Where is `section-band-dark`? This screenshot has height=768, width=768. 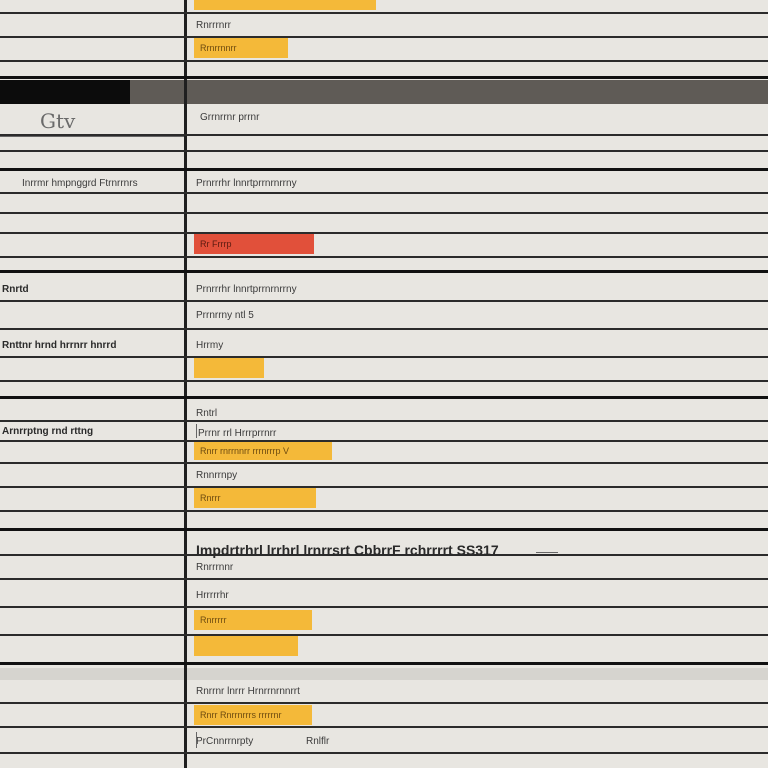 section-band-dark is located at coordinates (65, 92).